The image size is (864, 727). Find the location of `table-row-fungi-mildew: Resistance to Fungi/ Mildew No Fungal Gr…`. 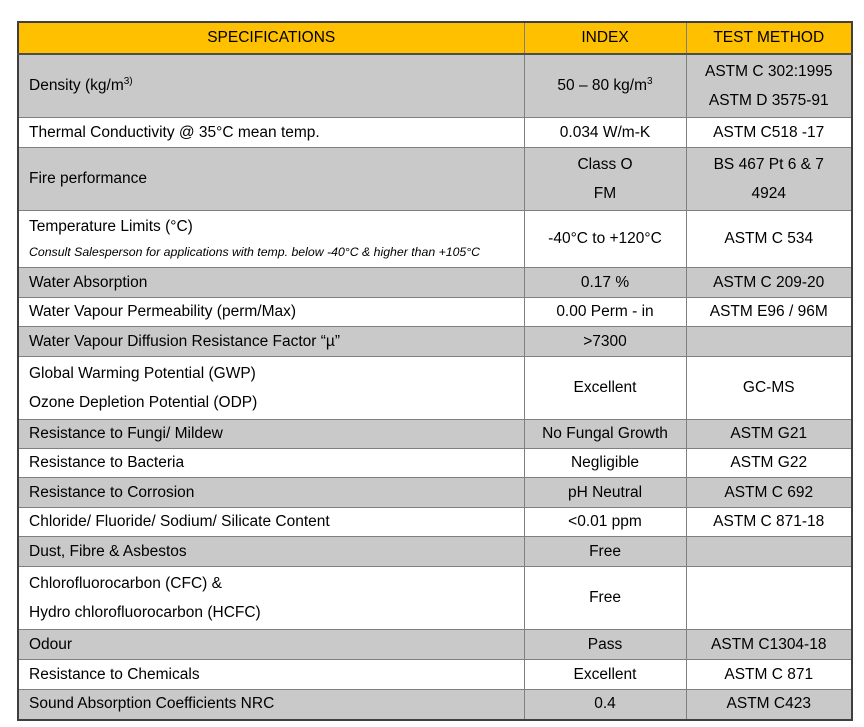

table-row-fungi-mildew: Resistance to Fungi/ Mildew No Fungal Gr… is located at coordinates (435, 434).